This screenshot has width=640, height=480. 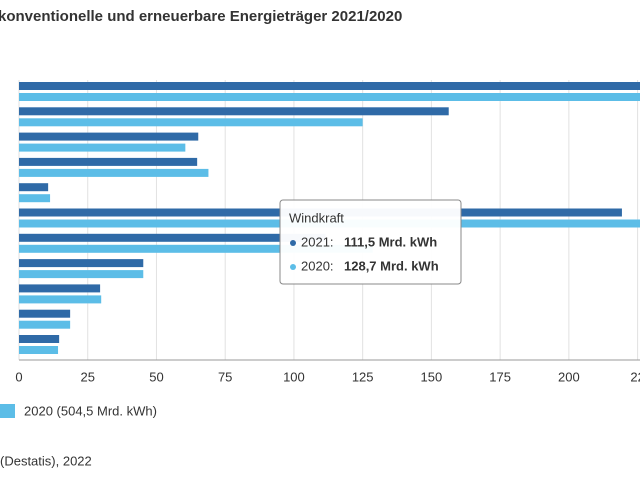 What do you see at coordinates (90, 410) in the screenshot?
I see `legend-label: 2020 (504,5 Mrd. kWh)` at bounding box center [90, 410].